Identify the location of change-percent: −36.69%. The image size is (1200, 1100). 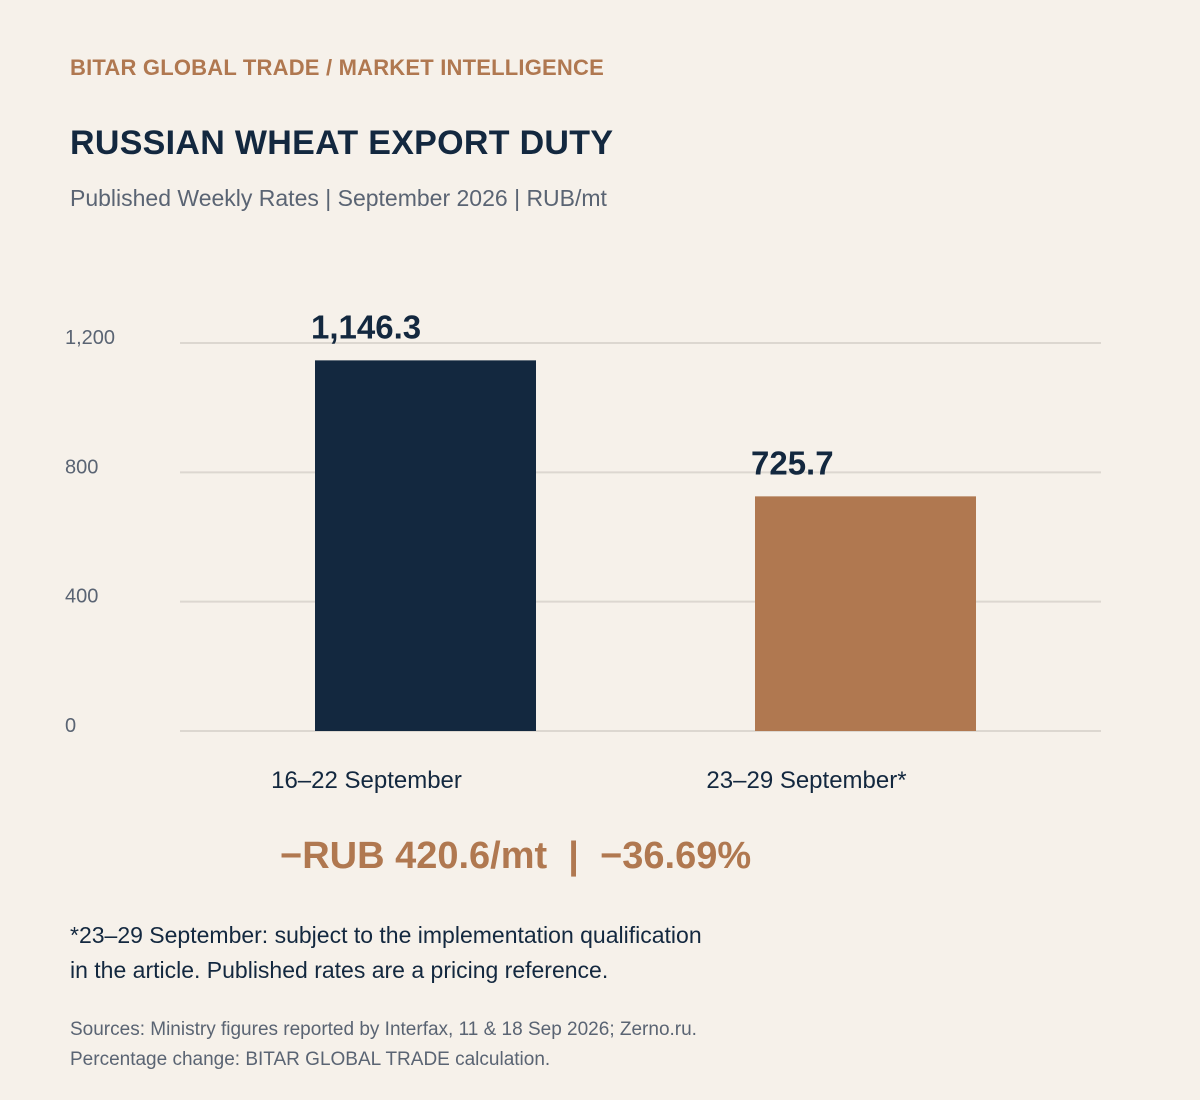
(676, 856).